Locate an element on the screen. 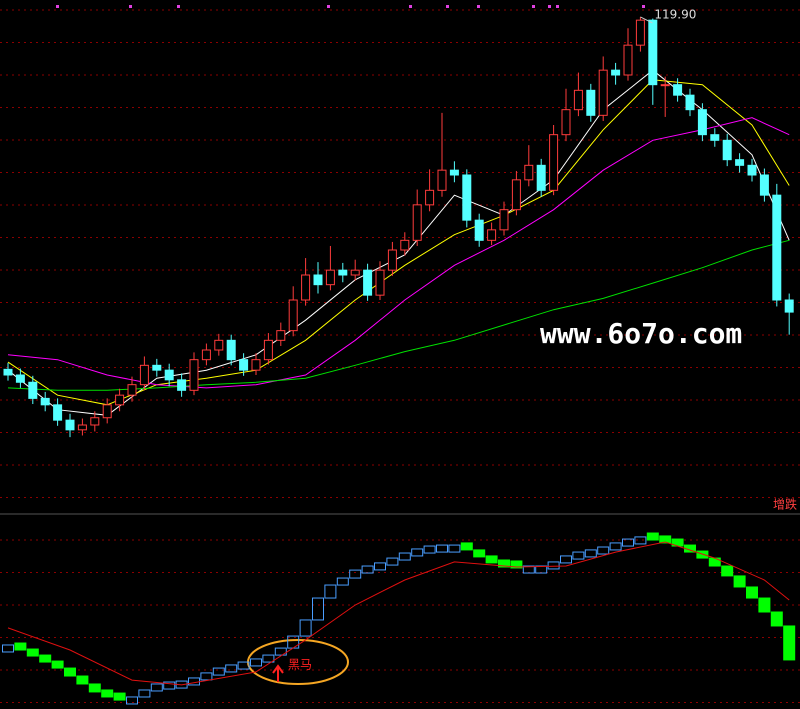  watermark: www.6o7o.com is located at coordinates (641, 333).